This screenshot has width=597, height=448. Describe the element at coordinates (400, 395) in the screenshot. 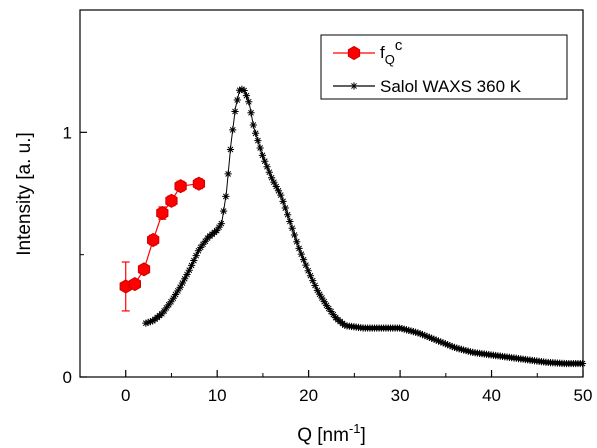

I see `x-tick-label: 30` at that location.